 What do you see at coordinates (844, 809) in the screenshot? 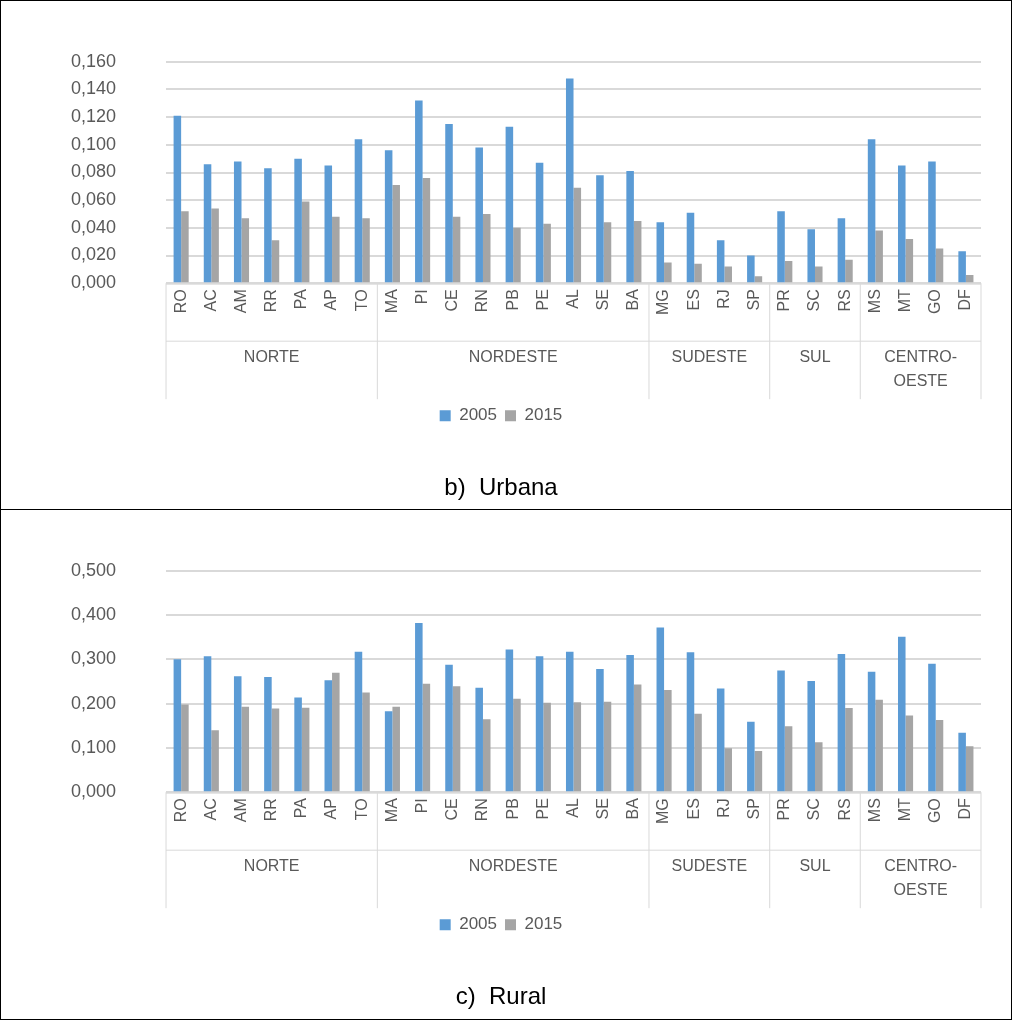
I see `x-tick-label: RS` at bounding box center [844, 809].